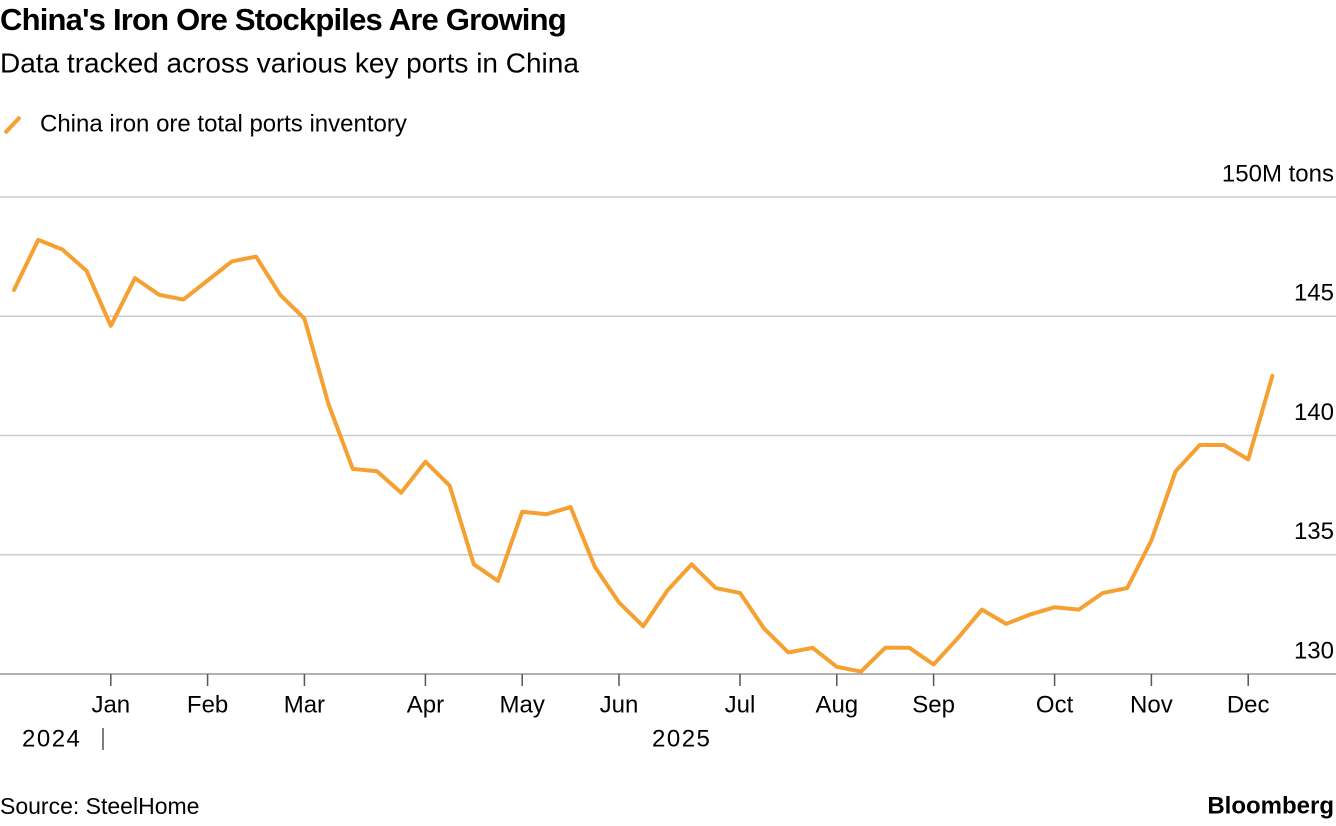 This screenshot has width=1336, height=826. What do you see at coordinates (619, 704) in the screenshot?
I see `x-tick-label: Jun` at bounding box center [619, 704].